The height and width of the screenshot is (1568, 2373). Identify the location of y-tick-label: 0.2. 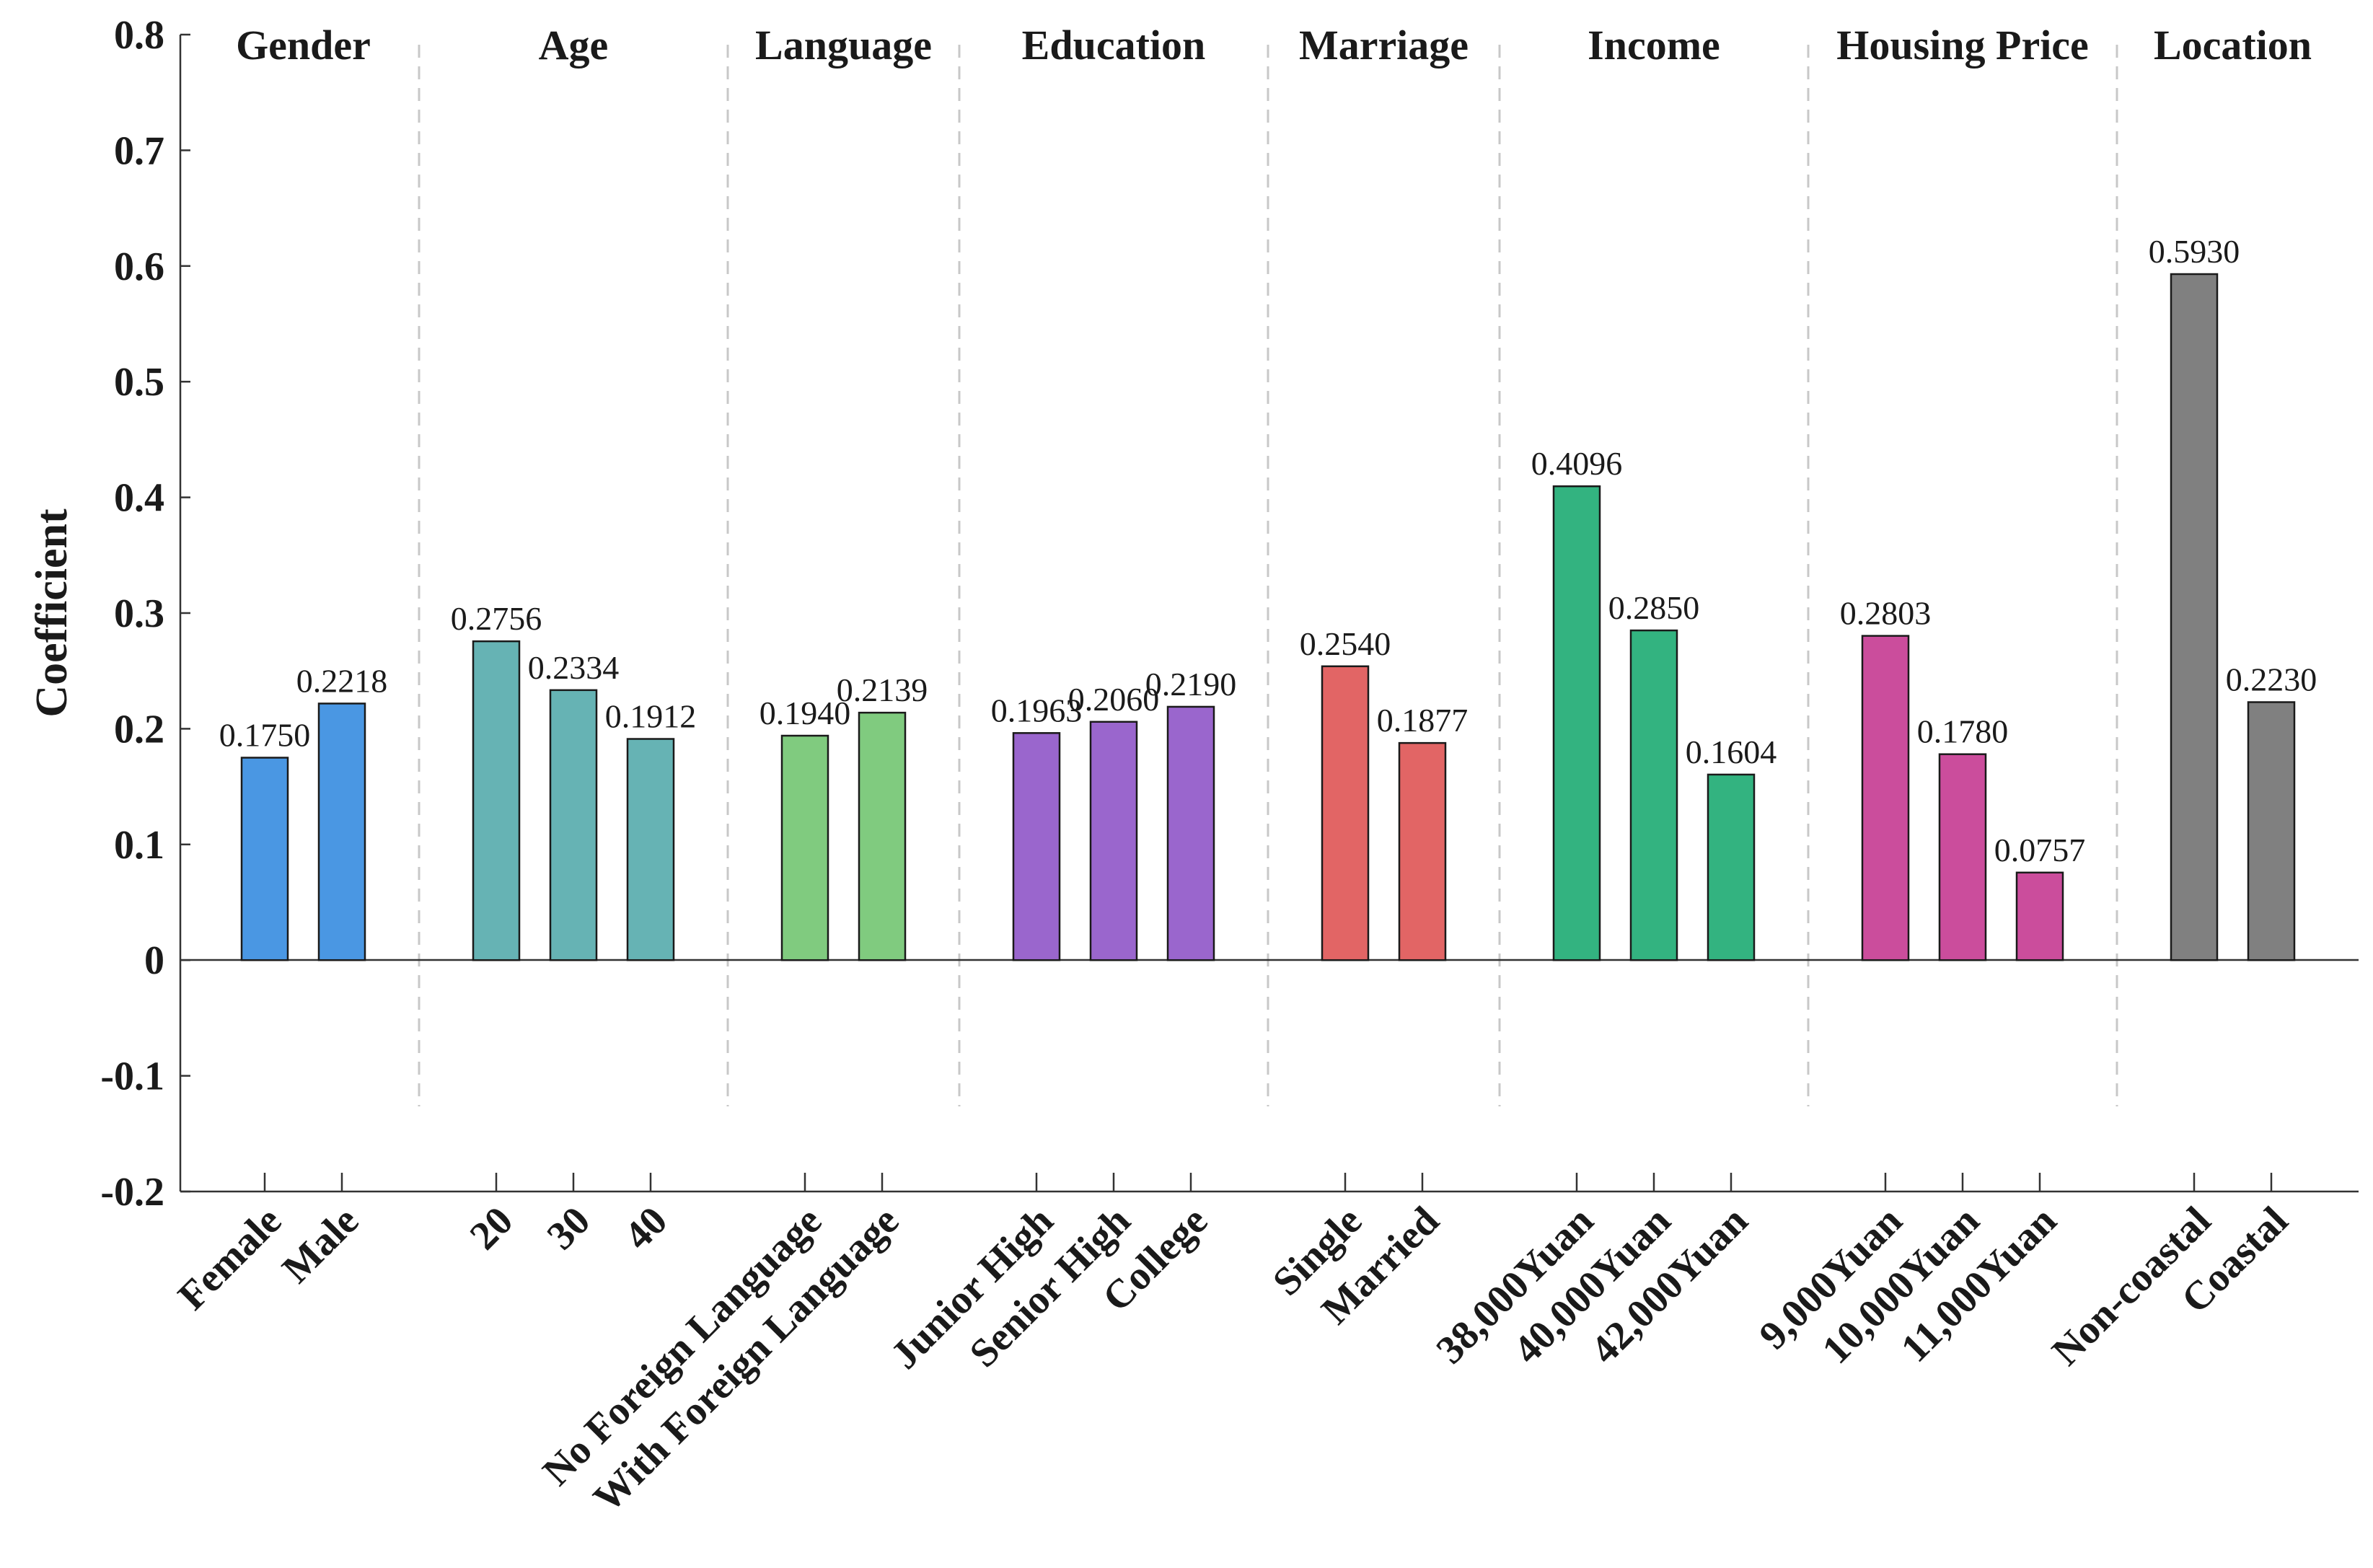
(139, 729).